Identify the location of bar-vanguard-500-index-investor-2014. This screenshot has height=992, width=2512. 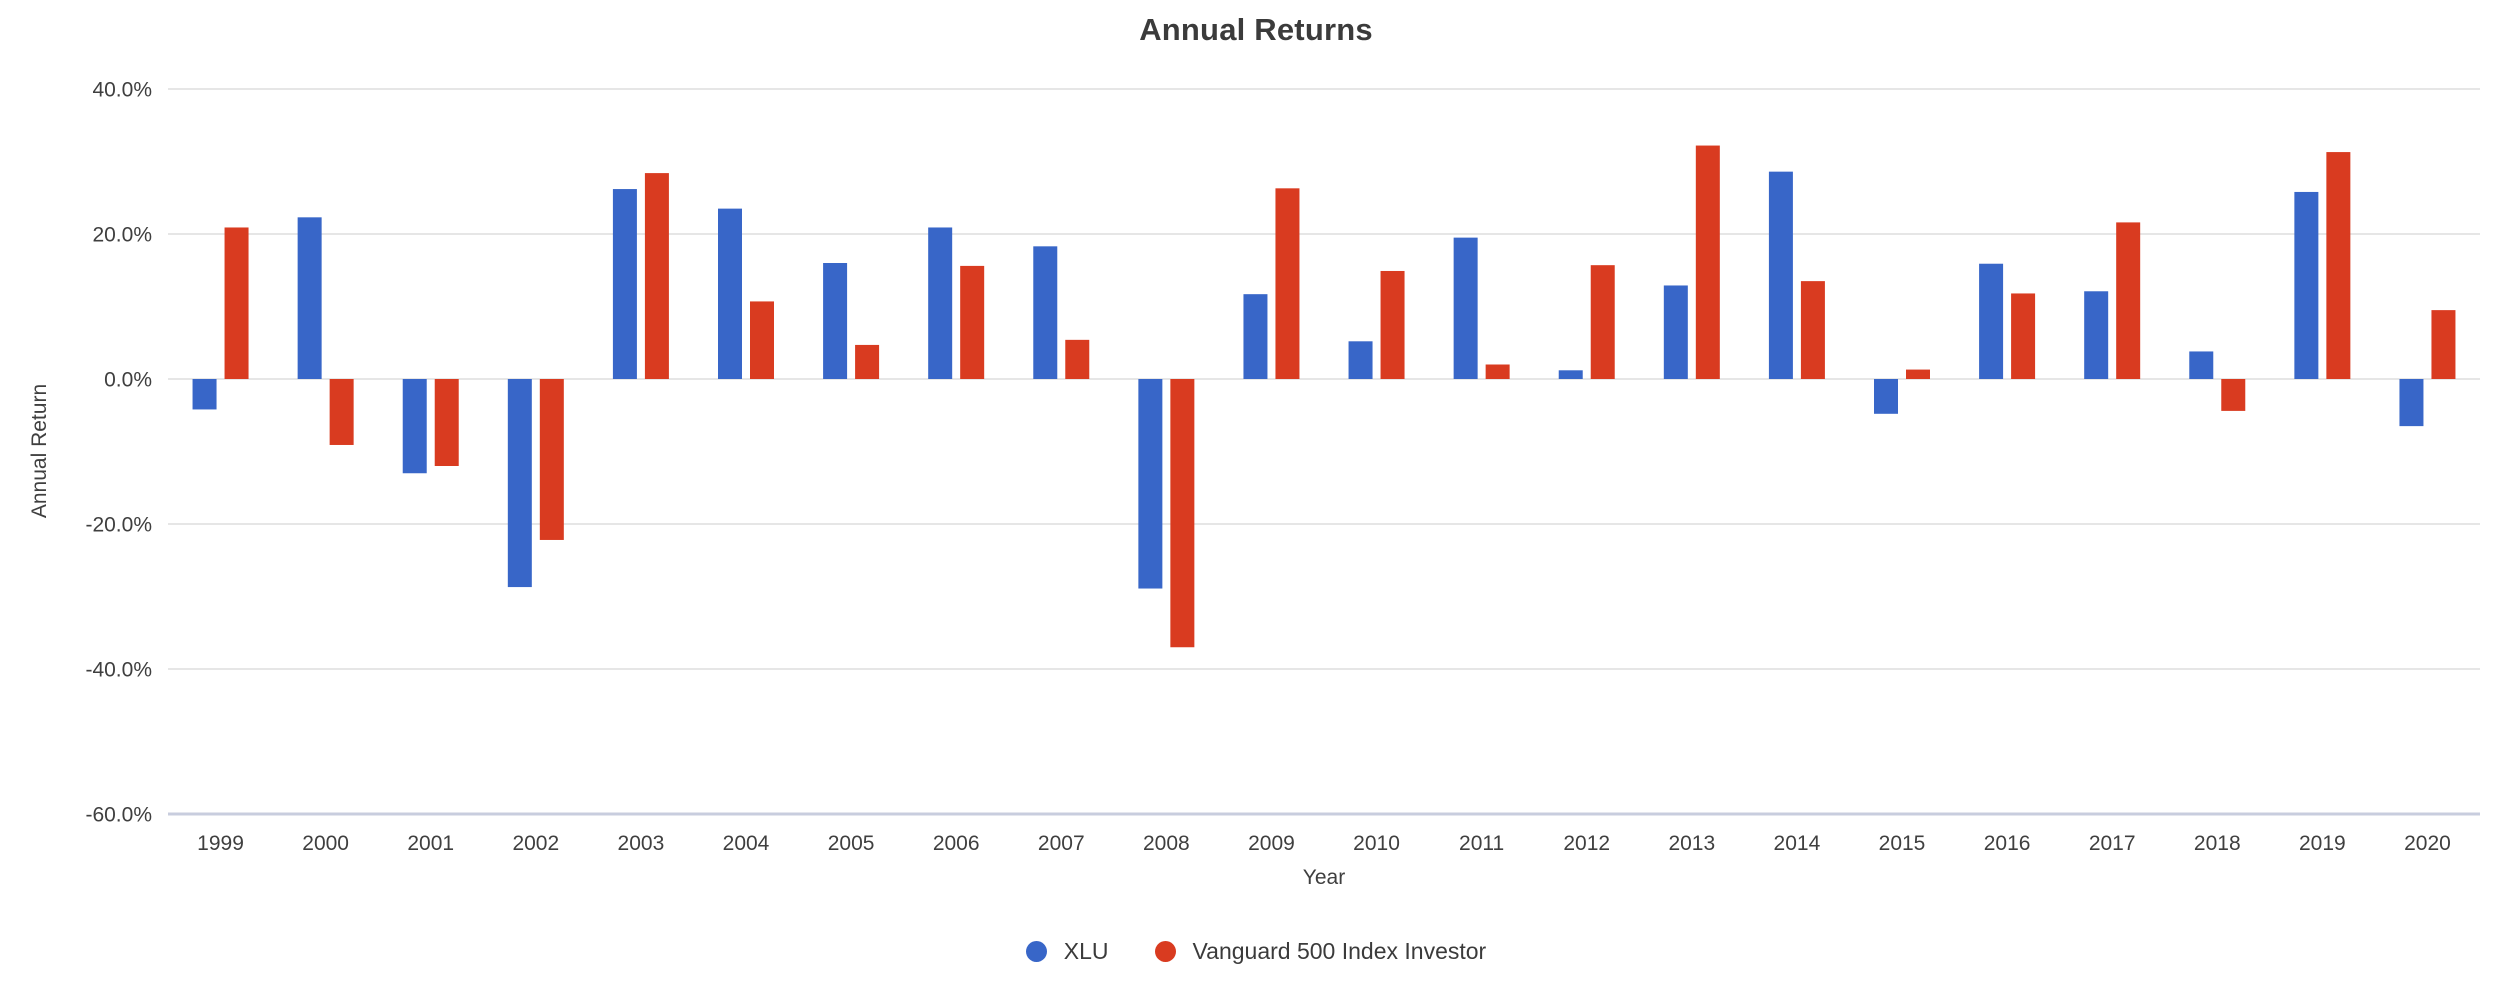
(1812, 330).